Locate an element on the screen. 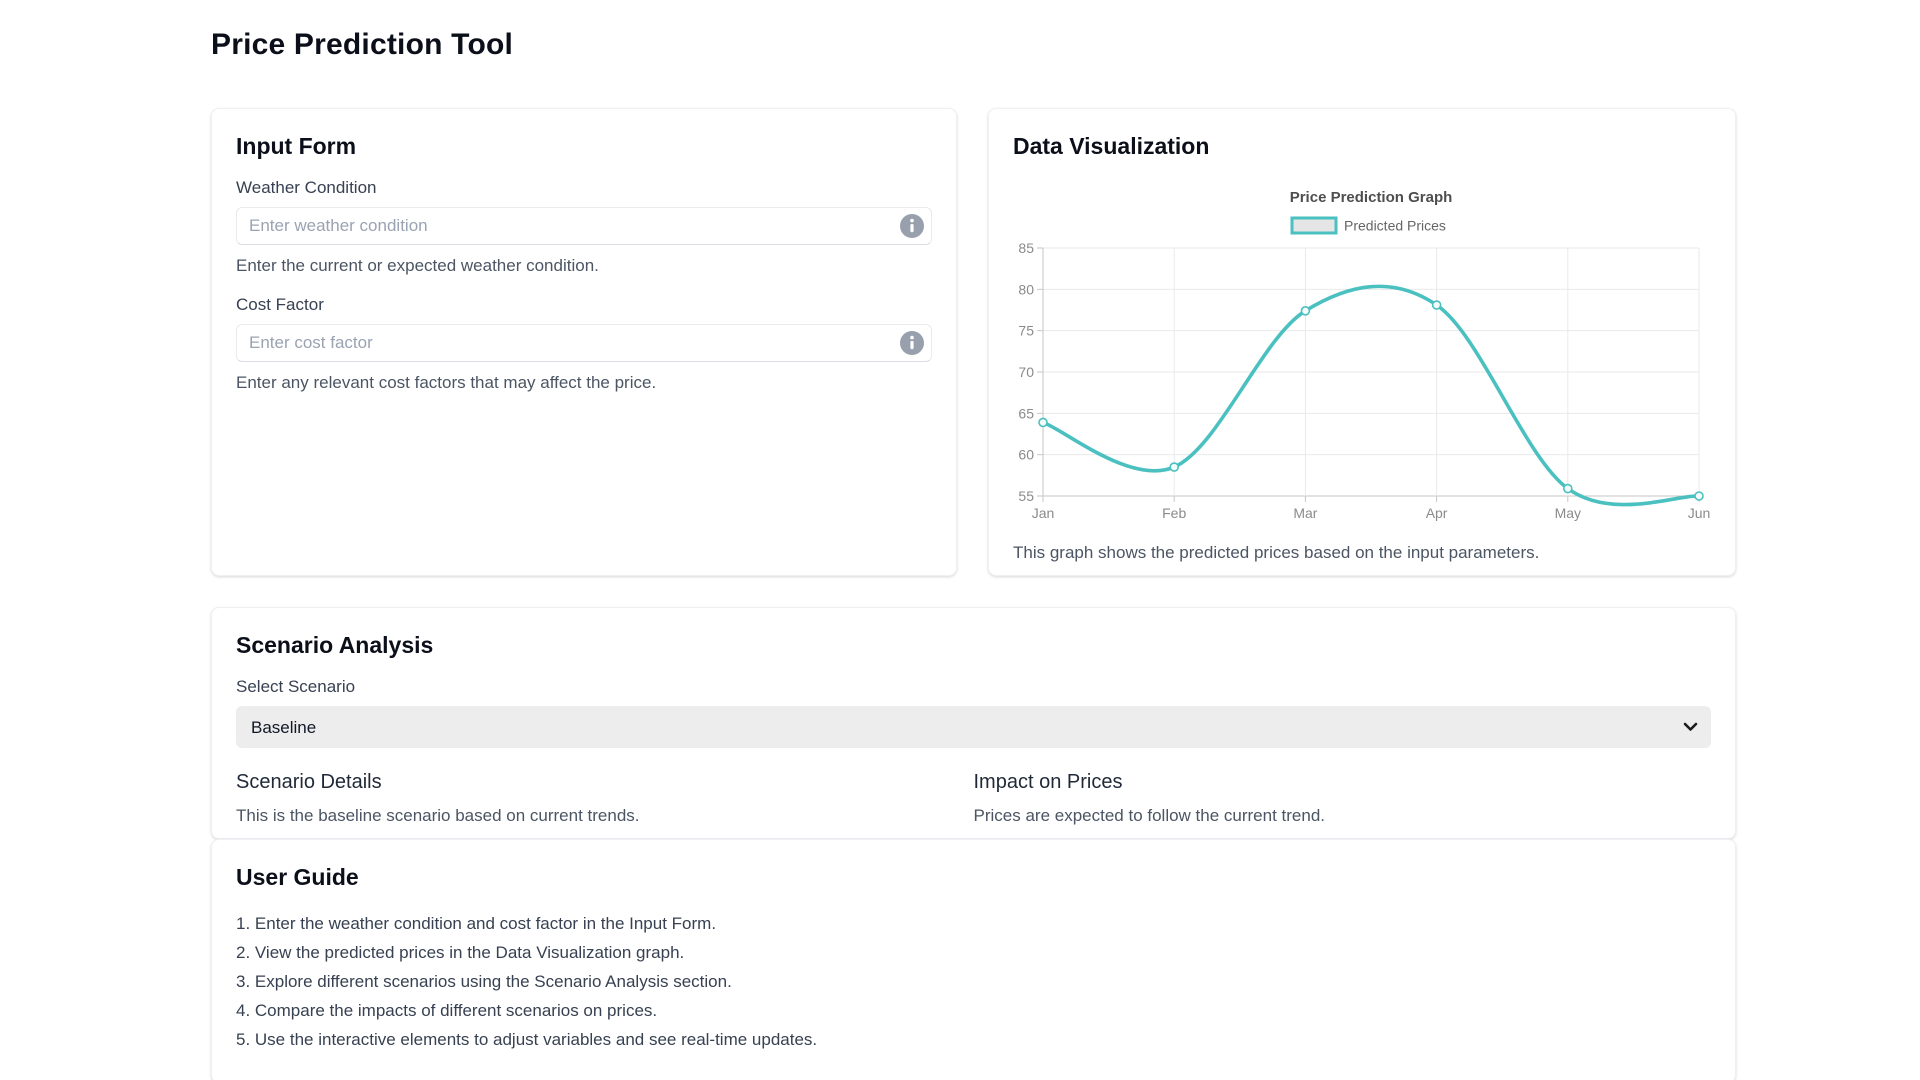 The image size is (1920, 1080). impact-on-prices-title: Impact on Prices is located at coordinates (1048, 782).